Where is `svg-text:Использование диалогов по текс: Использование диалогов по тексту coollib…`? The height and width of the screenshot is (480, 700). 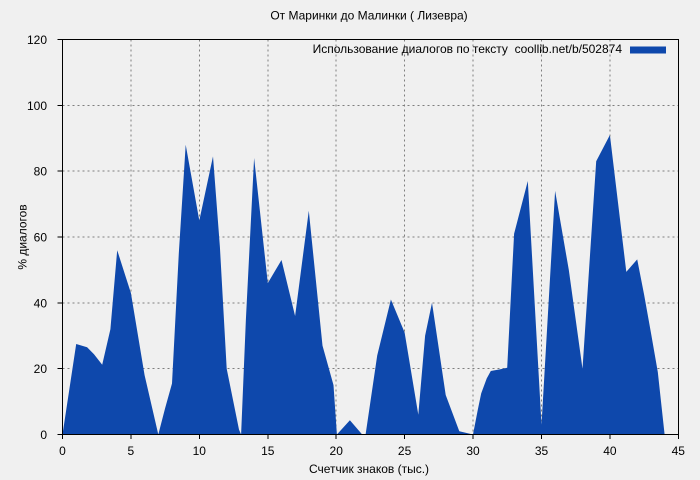
svg-text:Использование диалогов по текс: Использование диалогов по тексту coollib… is located at coordinates (468, 49).